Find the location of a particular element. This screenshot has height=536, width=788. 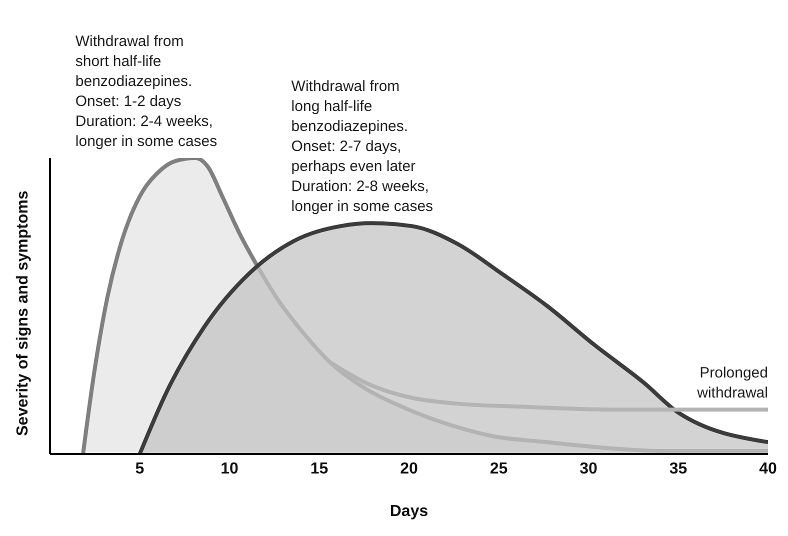

x-tick-label: 5 is located at coordinates (139, 469).